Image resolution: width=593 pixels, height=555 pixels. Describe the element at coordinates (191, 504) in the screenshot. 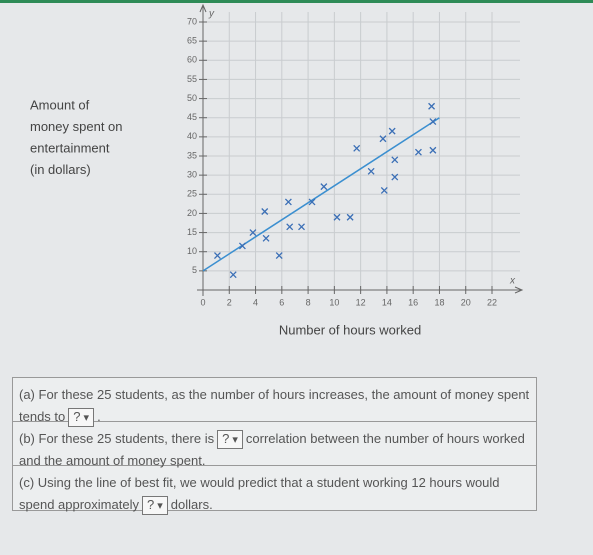

I see `question-after: dollars.` at that location.